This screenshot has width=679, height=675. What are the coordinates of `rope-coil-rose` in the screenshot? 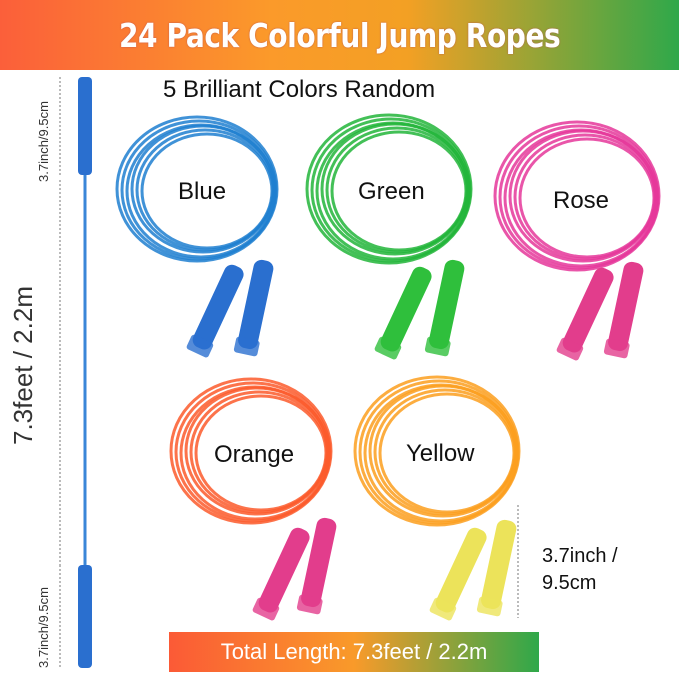 It's located at (587, 198).